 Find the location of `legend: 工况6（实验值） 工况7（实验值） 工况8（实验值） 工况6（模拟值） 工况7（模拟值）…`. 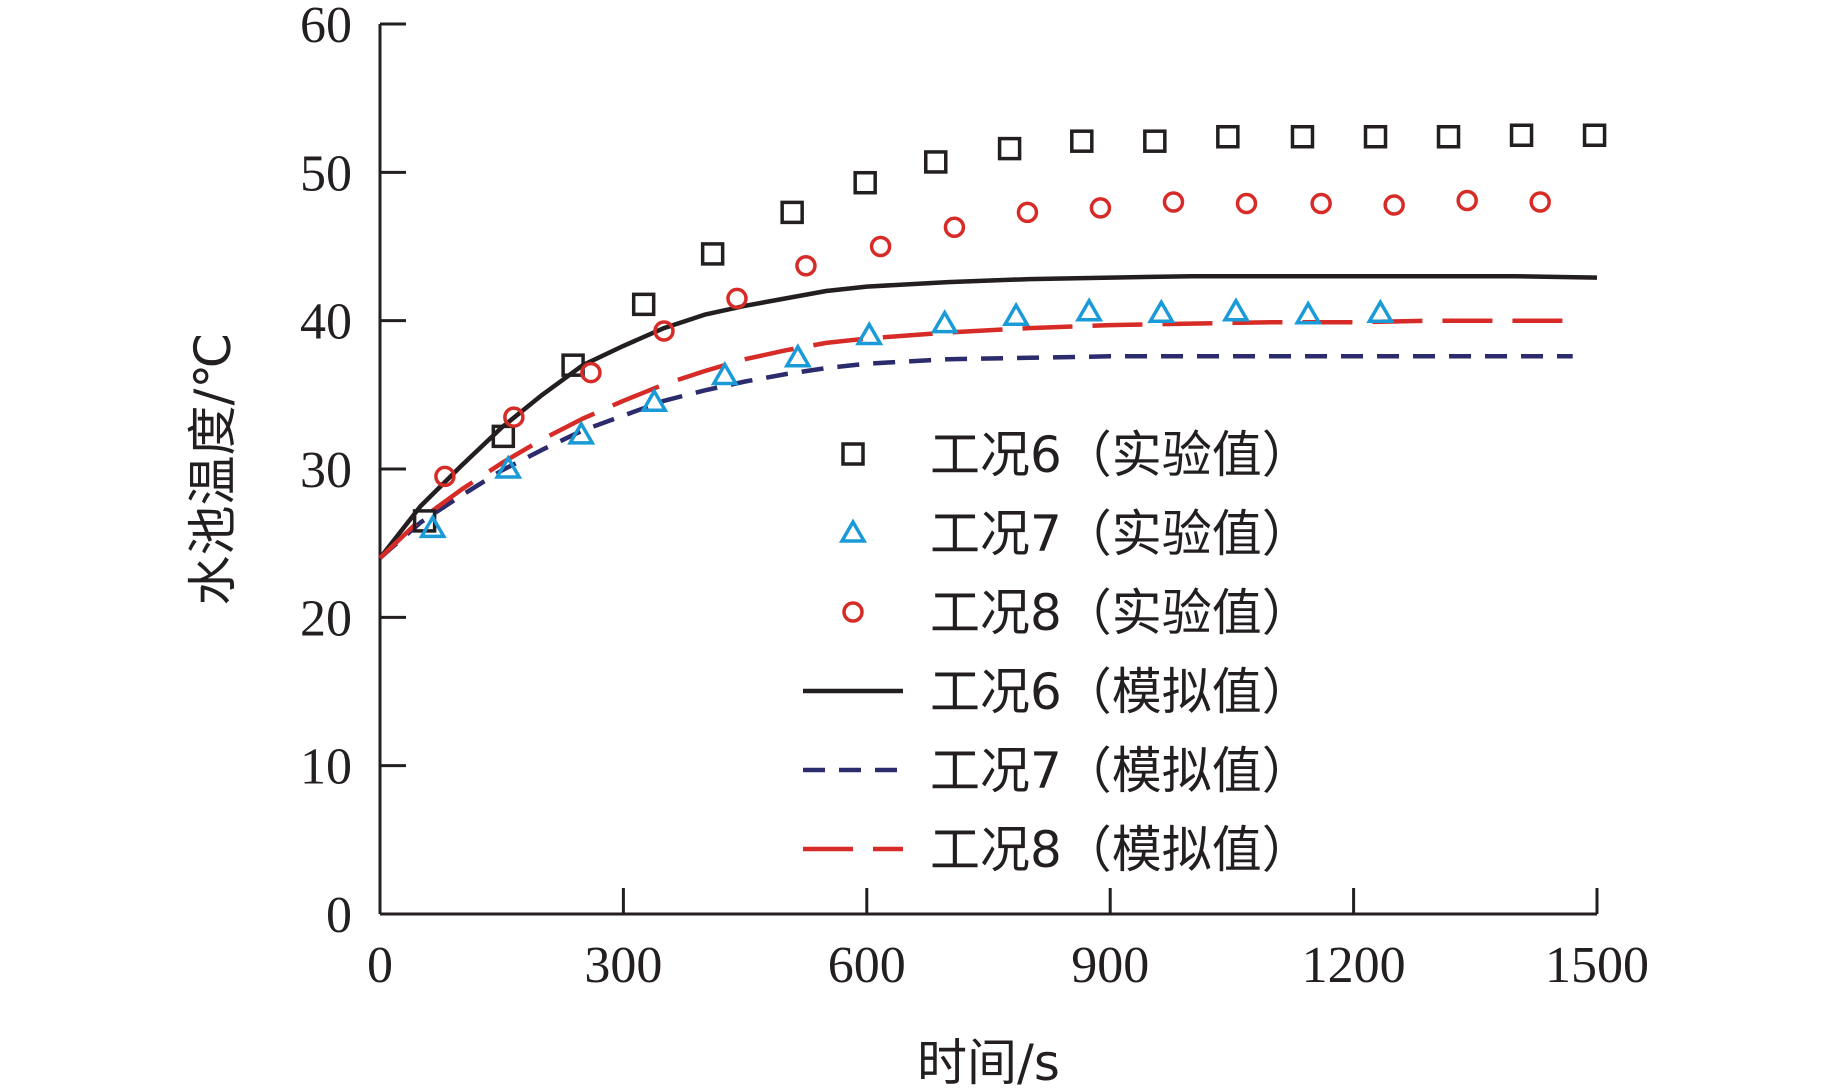

legend: 工况6（实验值） 工况7（实验值） 工况8（实验值） 工况6（模拟值） 工况7（模拟值）… is located at coordinates (1057, 652).